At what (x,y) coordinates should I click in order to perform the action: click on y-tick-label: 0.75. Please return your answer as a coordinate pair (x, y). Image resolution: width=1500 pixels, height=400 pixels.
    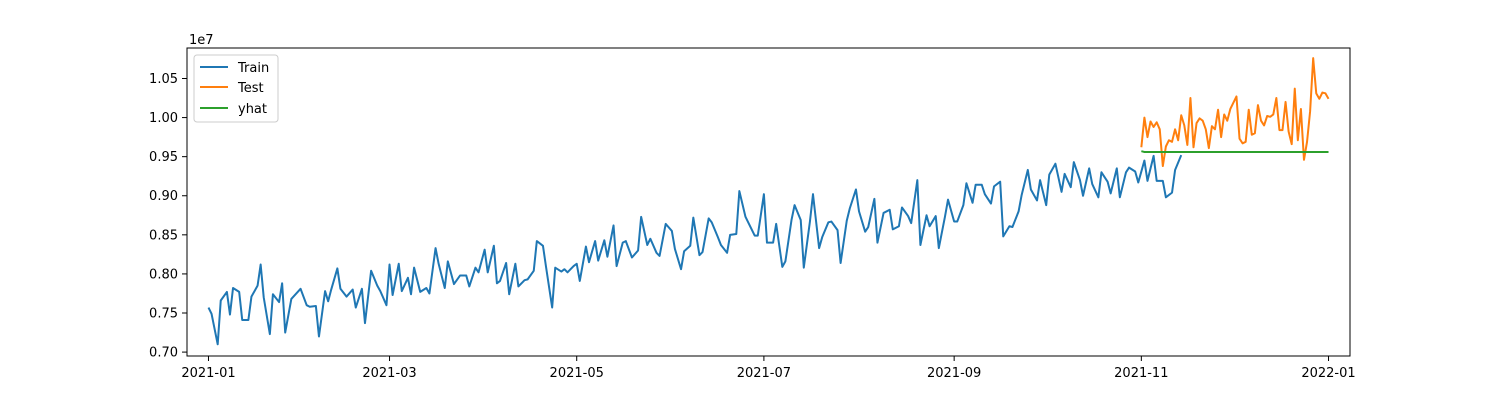
    Looking at the image, I should click on (163, 314).